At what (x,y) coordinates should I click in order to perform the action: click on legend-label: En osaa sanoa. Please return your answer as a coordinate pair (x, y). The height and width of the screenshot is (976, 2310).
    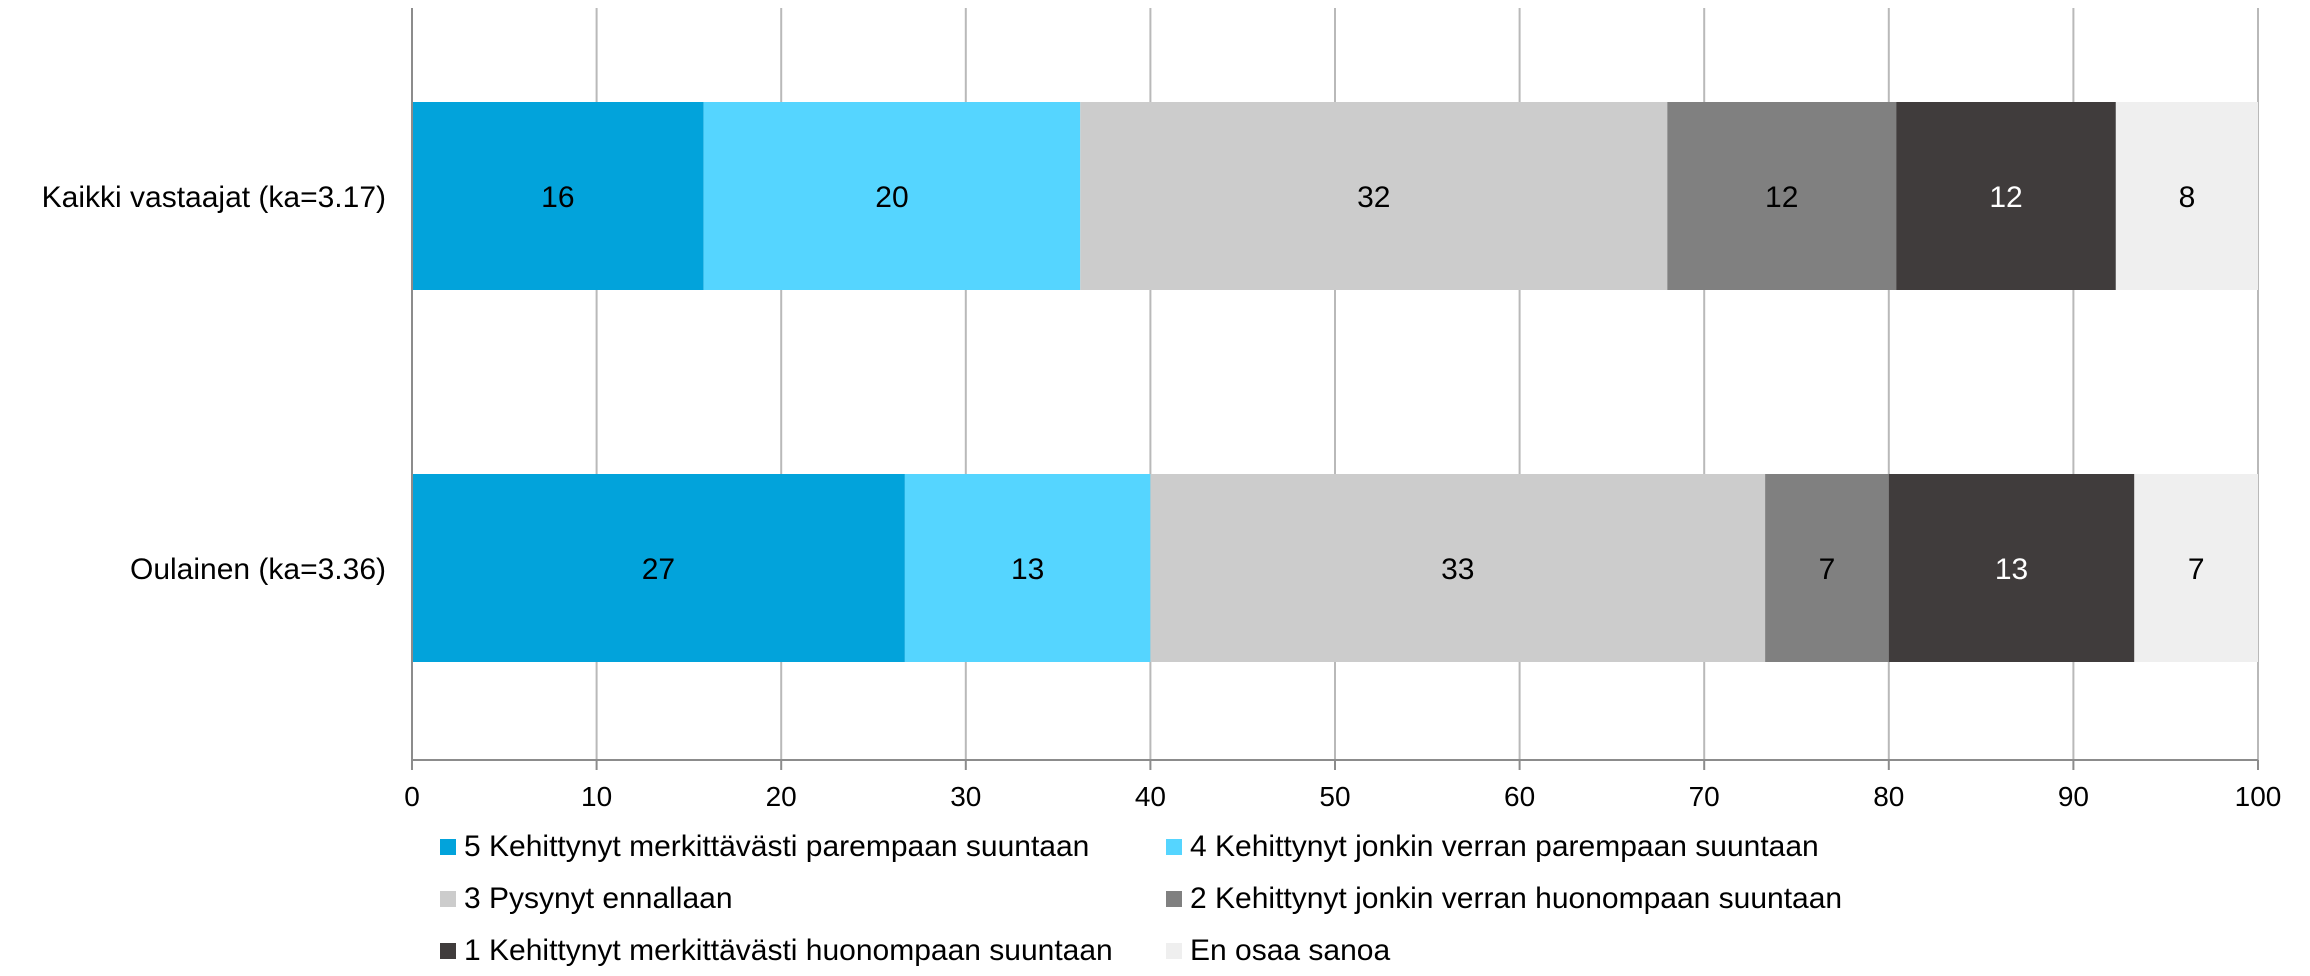
    Looking at the image, I should click on (1290, 950).